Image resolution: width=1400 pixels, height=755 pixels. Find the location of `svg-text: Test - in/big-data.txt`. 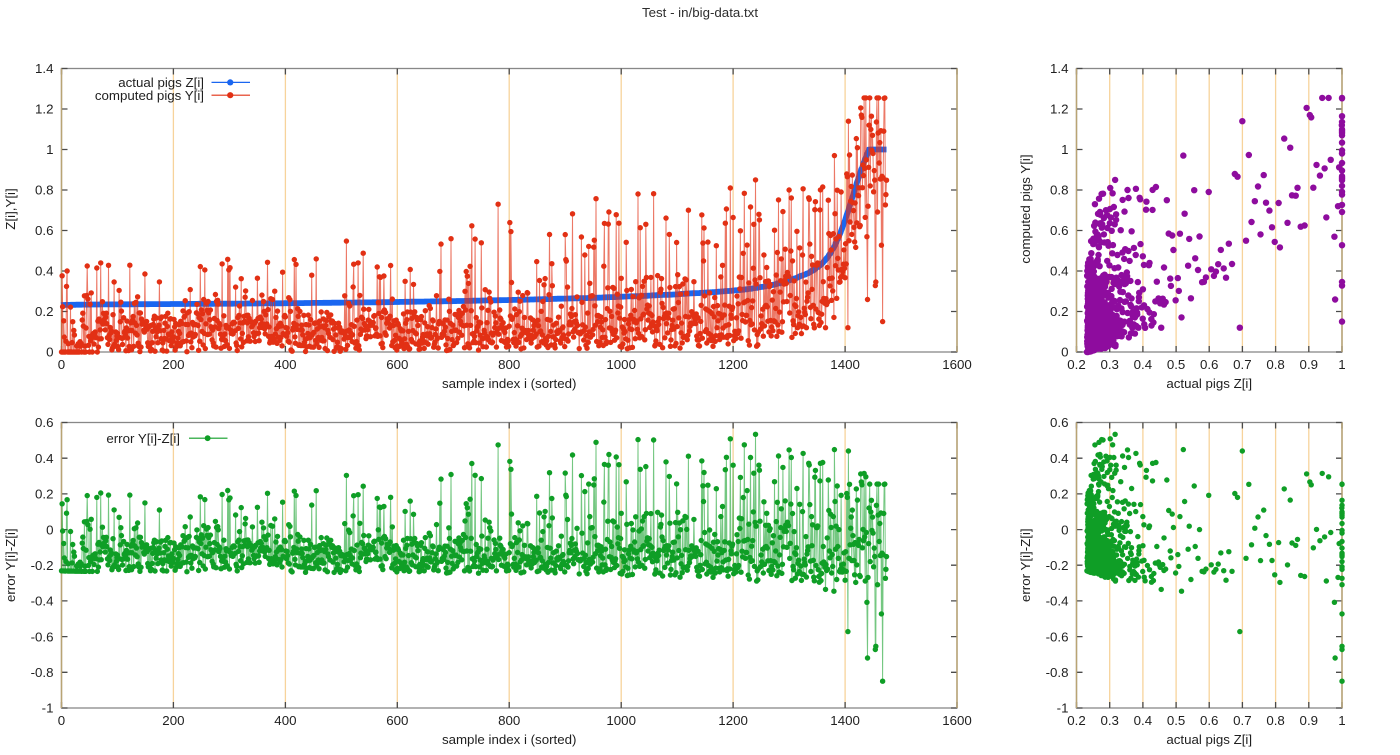

svg-text: Test - in/big-data.txt is located at coordinates (700, 12).